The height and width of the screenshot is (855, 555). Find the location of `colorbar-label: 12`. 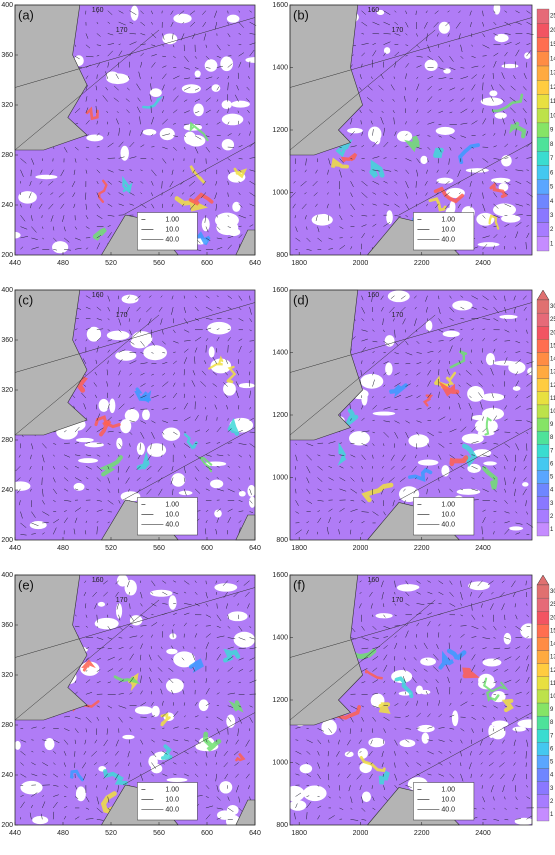

colorbar-label: 12 is located at coordinates (552, 386).